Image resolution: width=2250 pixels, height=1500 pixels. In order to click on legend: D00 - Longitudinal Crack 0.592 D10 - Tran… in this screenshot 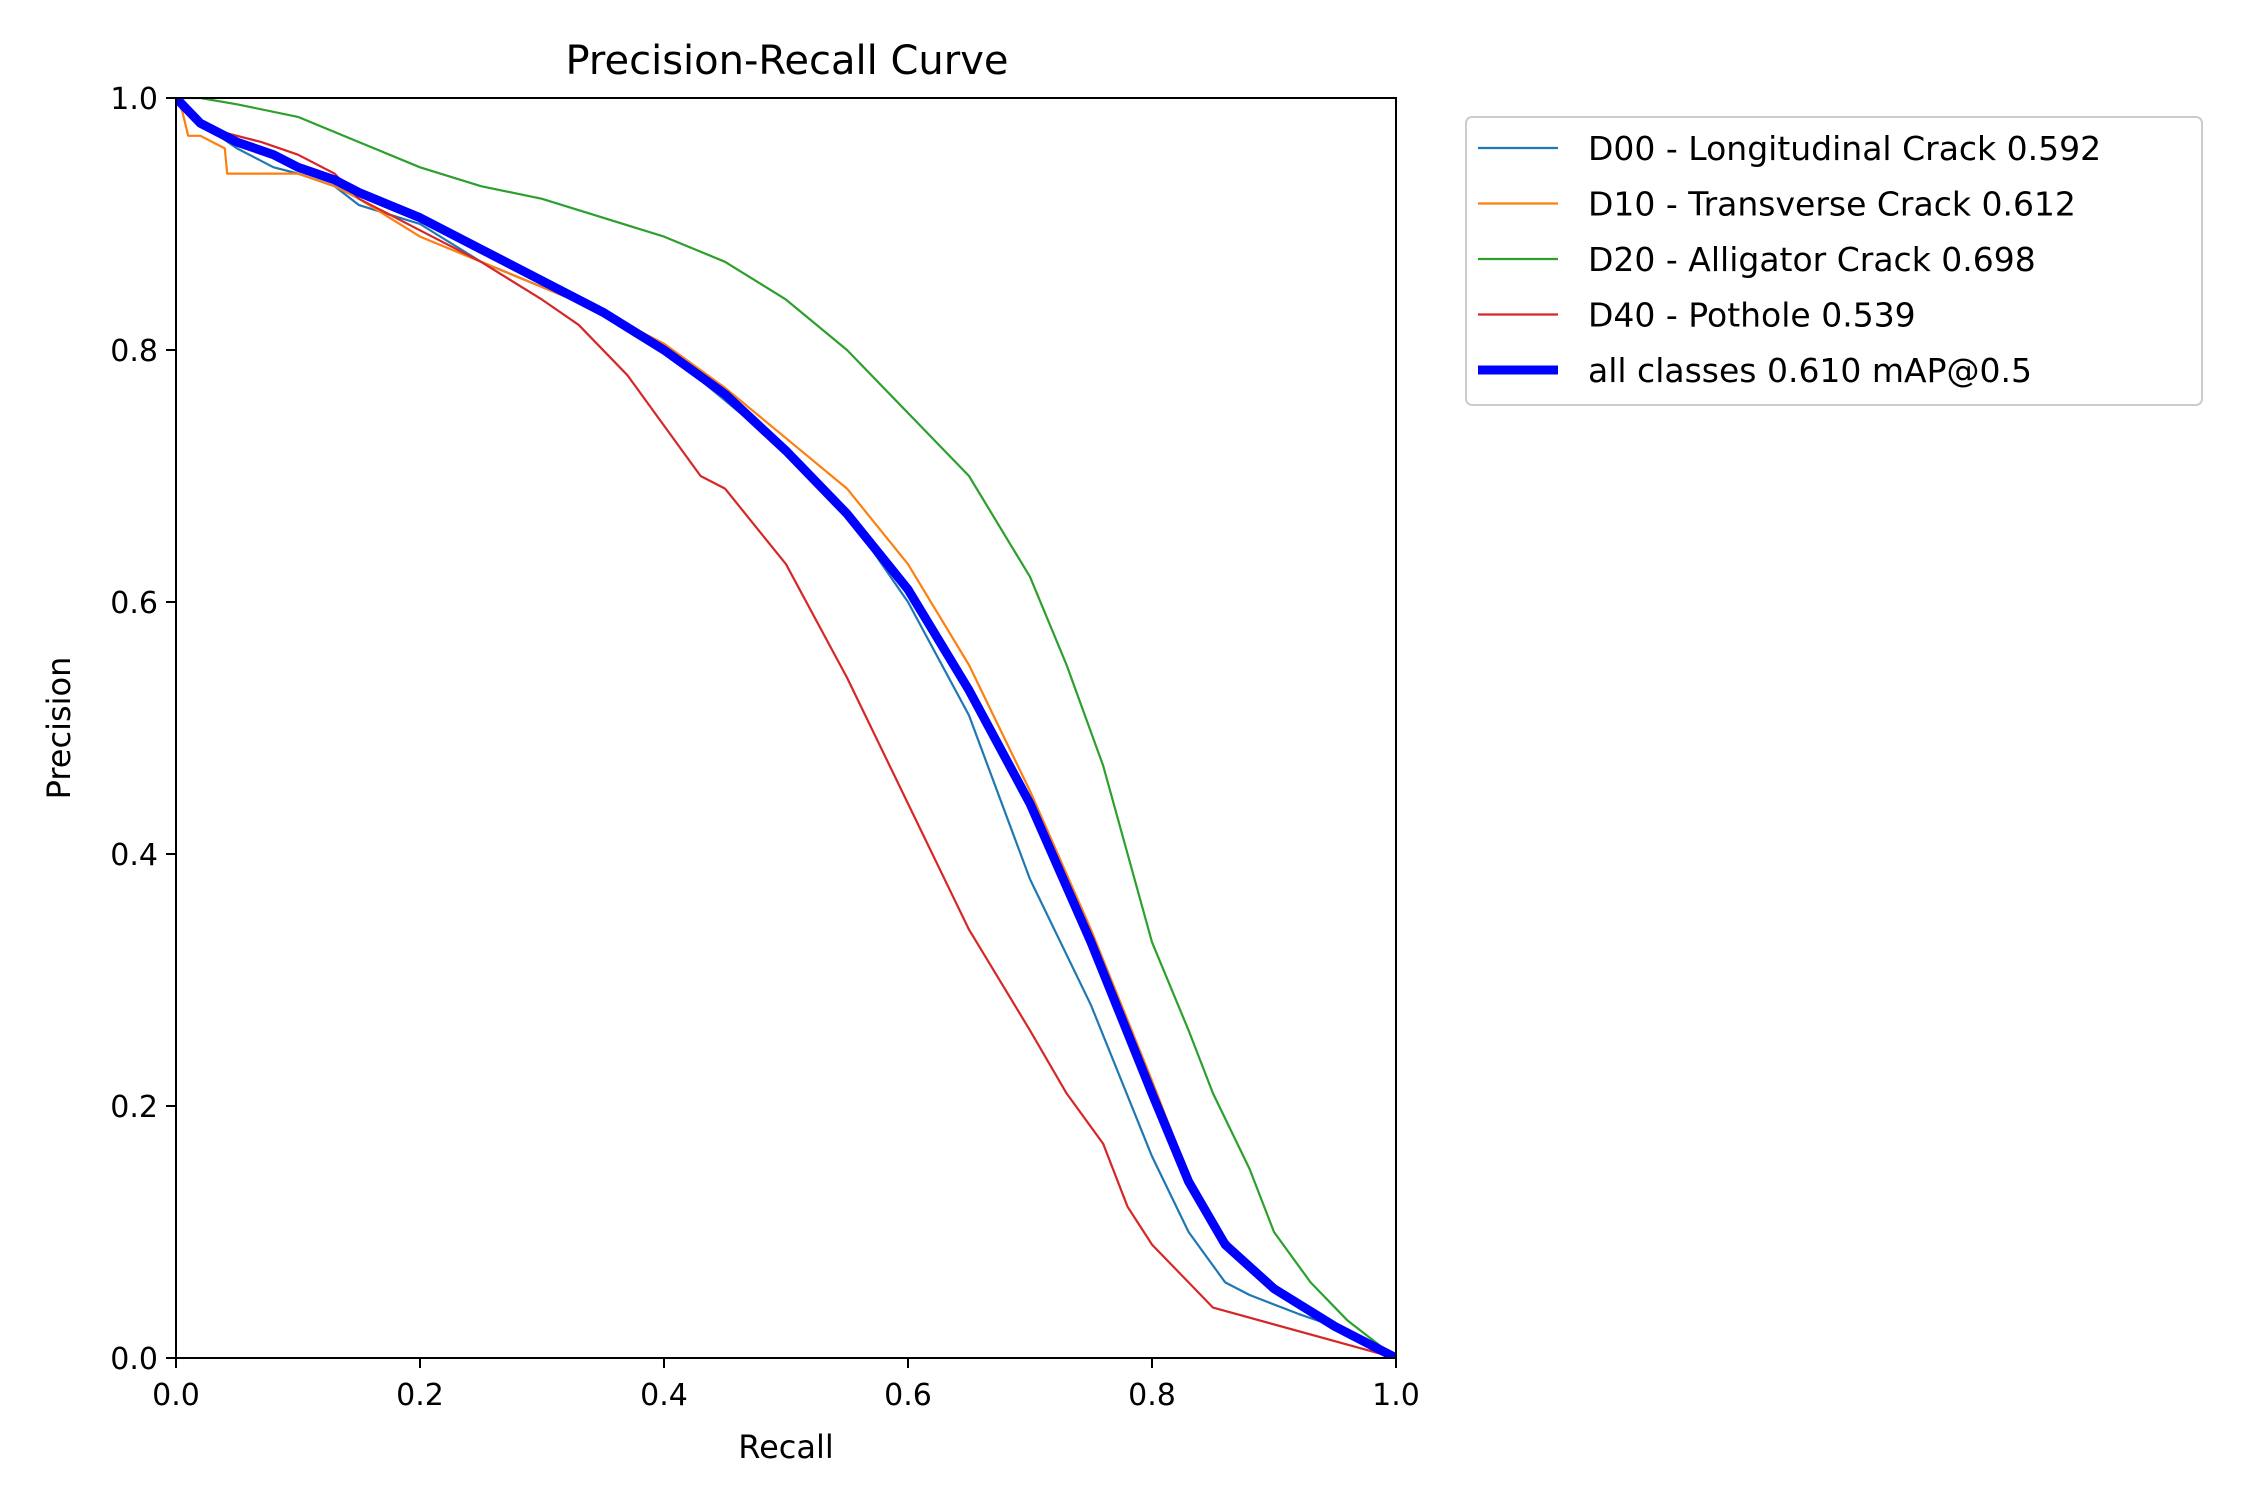, I will do `click(1834, 261)`.